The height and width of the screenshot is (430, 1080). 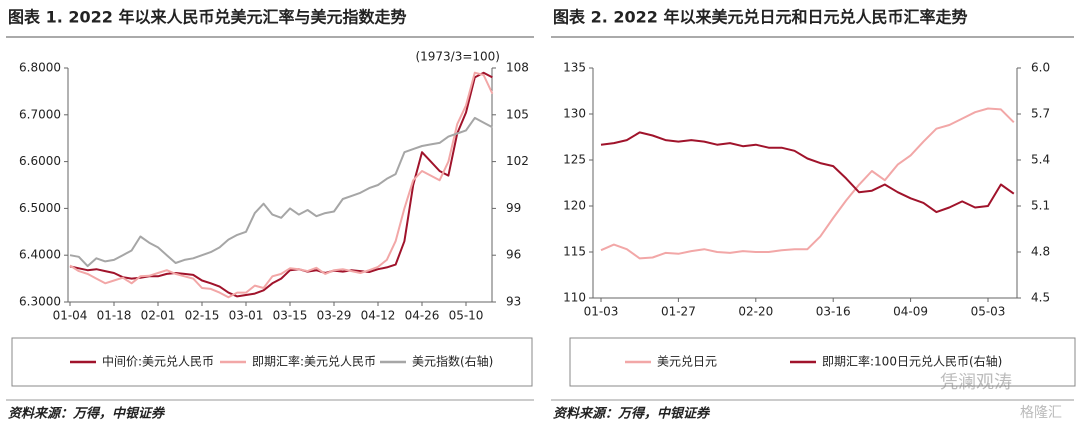 I want to click on x-tick-label: 03-29, so click(x=334, y=316).